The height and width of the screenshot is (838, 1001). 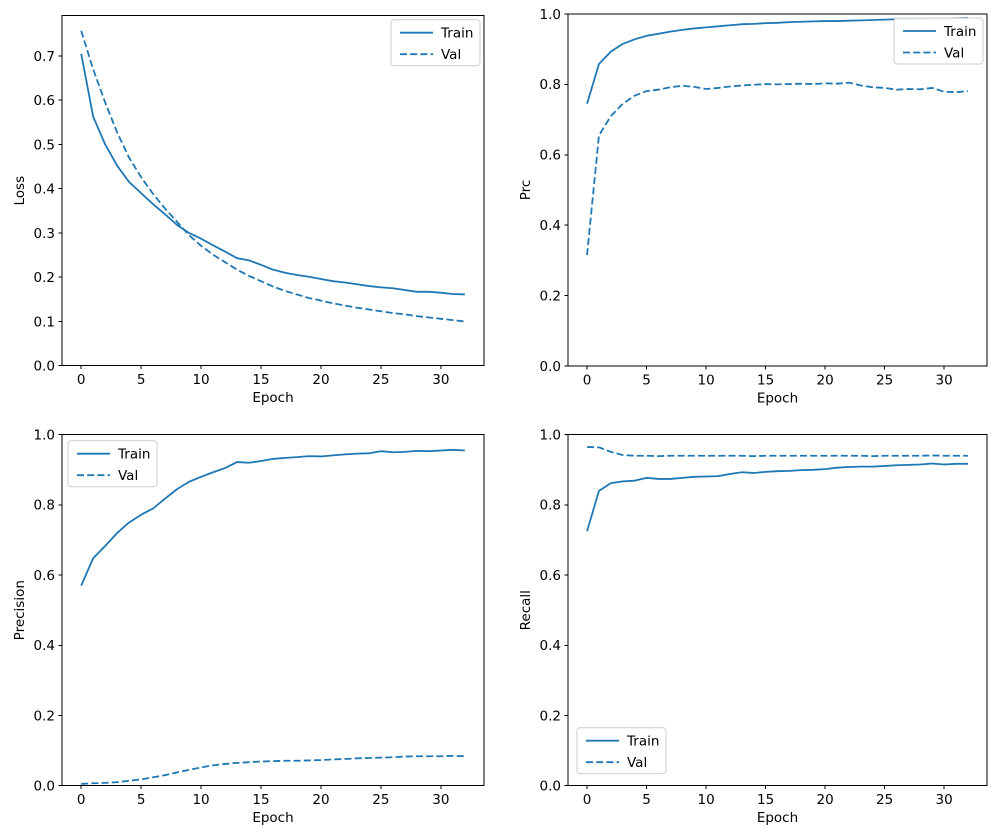 What do you see at coordinates (526, 190) in the screenshot?
I see `y-axis-label: Prc` at bounding box center [526, 190].